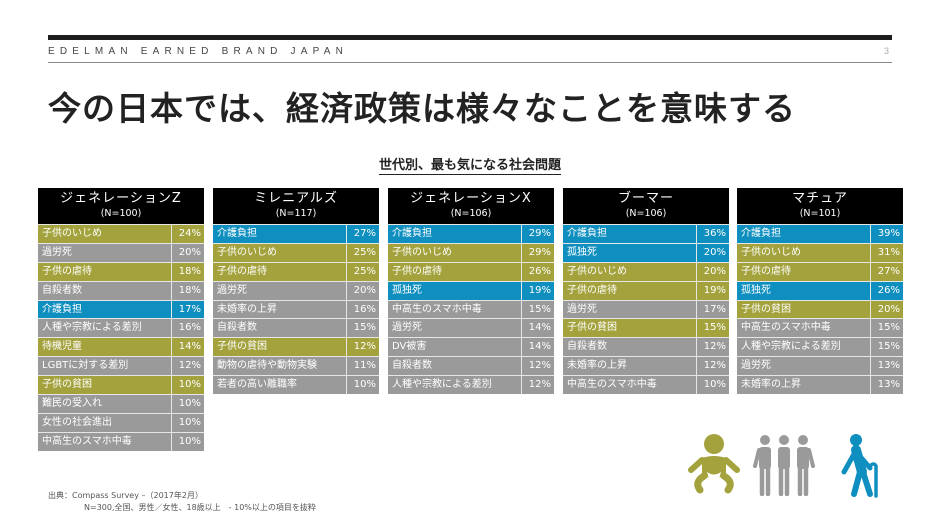  What do you see at coordinates (791, 468) in the screenshot?
I see `generation-icons` at bounding box center [791, 468].